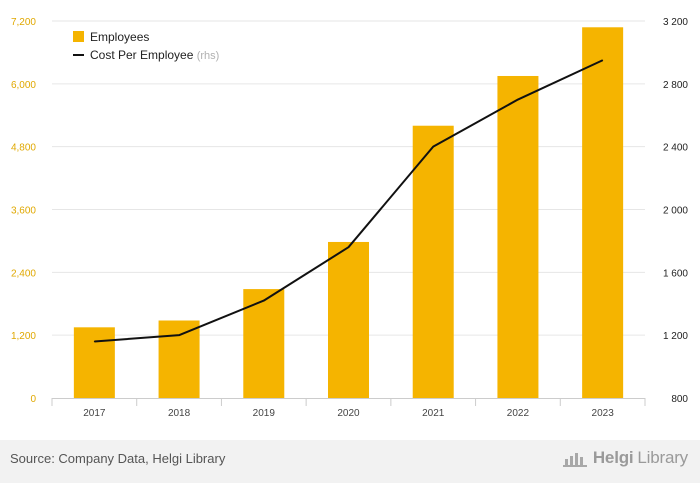 The image size is (700, 483). What do you see at coordinates (23, 22) in the screenshot?
I see `left-axis-tick-label: 7,200` at bounding box center [23, 22].